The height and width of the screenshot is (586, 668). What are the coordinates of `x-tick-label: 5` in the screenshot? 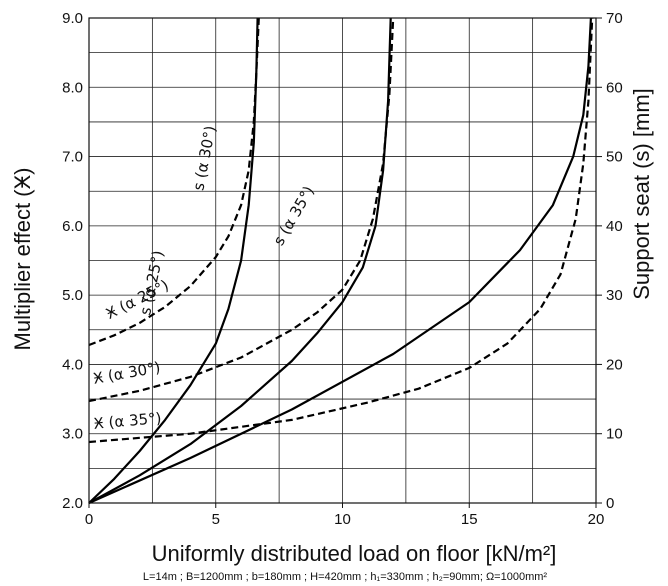 It's located at (216, 519).